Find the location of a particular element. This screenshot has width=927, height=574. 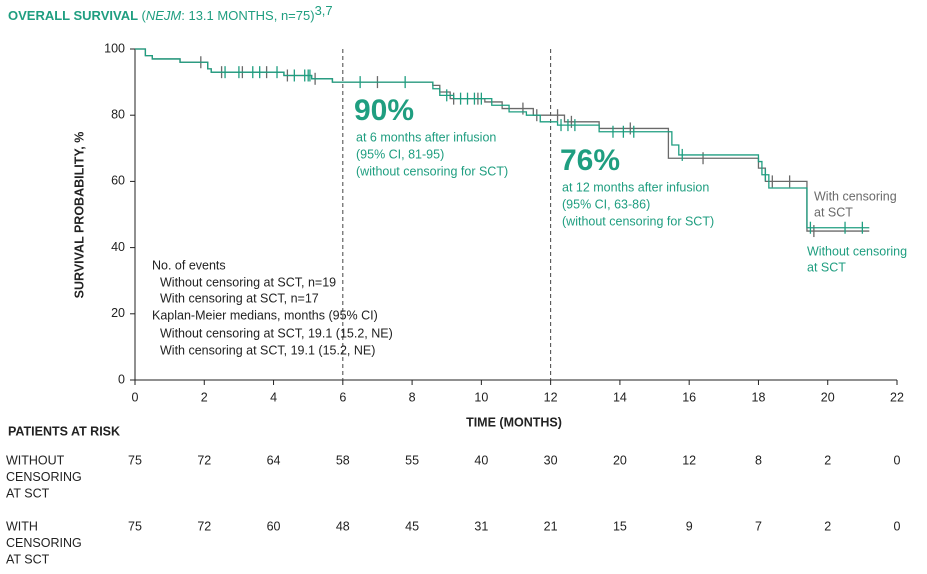

risk-value: 48 is located at coordinates (343, 526).